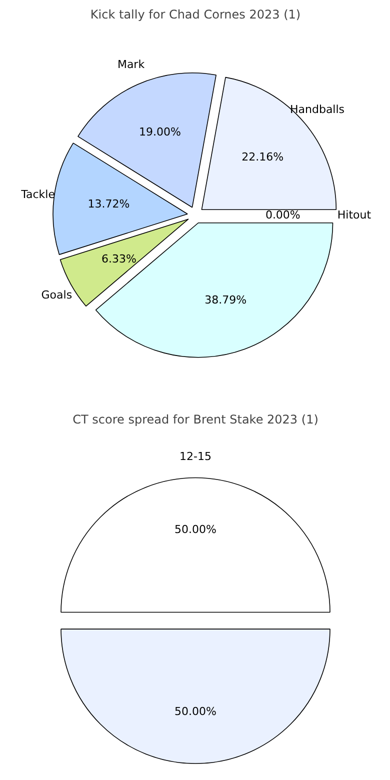  What do you see at coordinates (354, 215) in the screenshot?
I see `category-label: Hitout` at bounding box center [354, 215].